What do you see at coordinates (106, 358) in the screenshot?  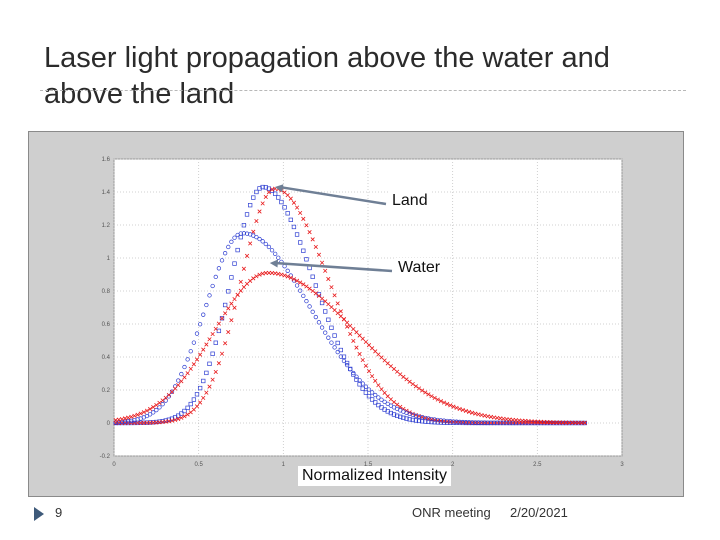 I see `y-tick-label: 0.4` at bounding box center [106, 358].